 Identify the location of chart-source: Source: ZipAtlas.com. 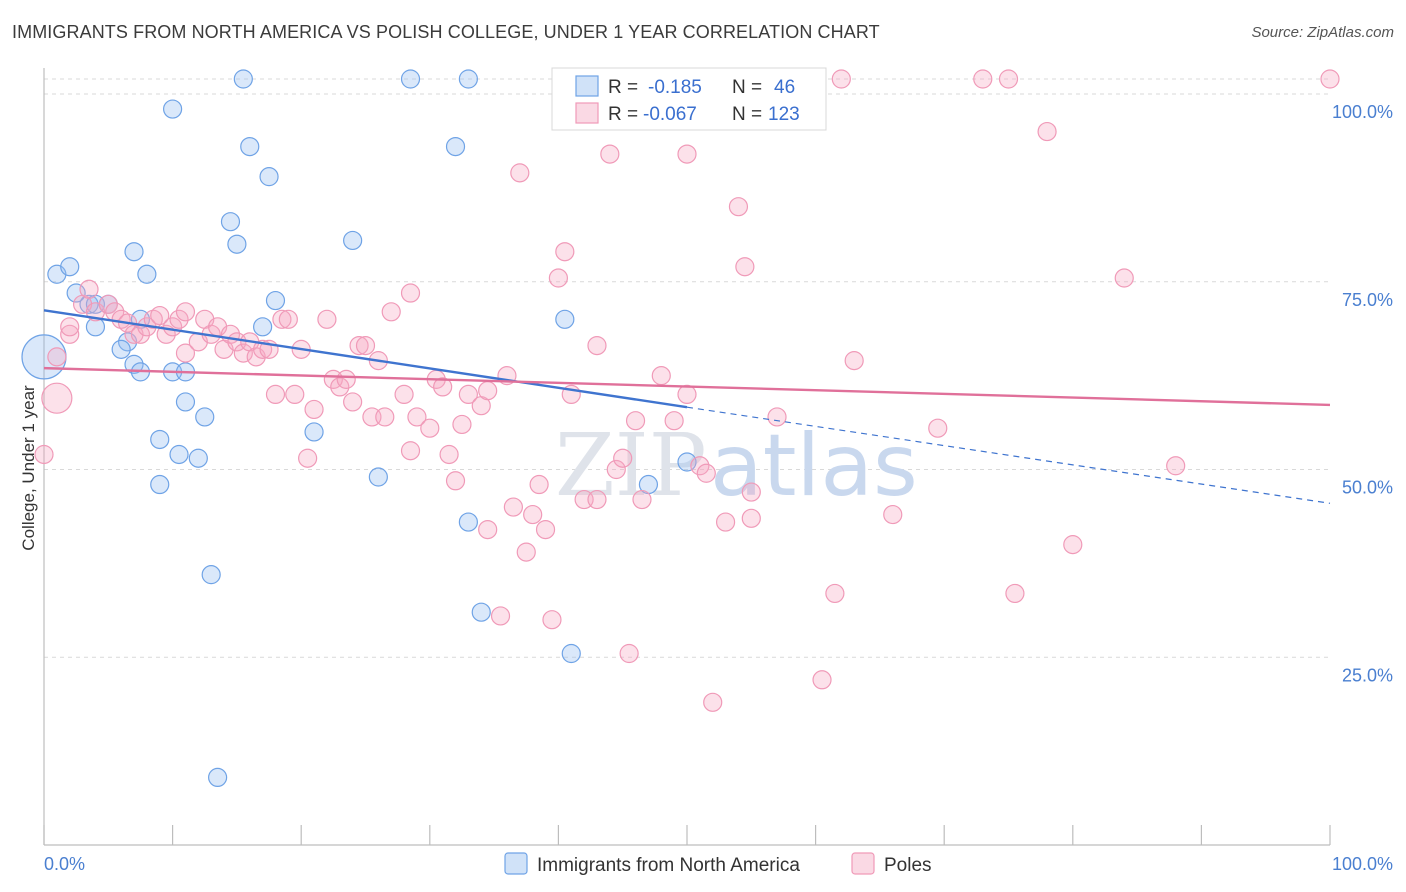
(1322, 32).